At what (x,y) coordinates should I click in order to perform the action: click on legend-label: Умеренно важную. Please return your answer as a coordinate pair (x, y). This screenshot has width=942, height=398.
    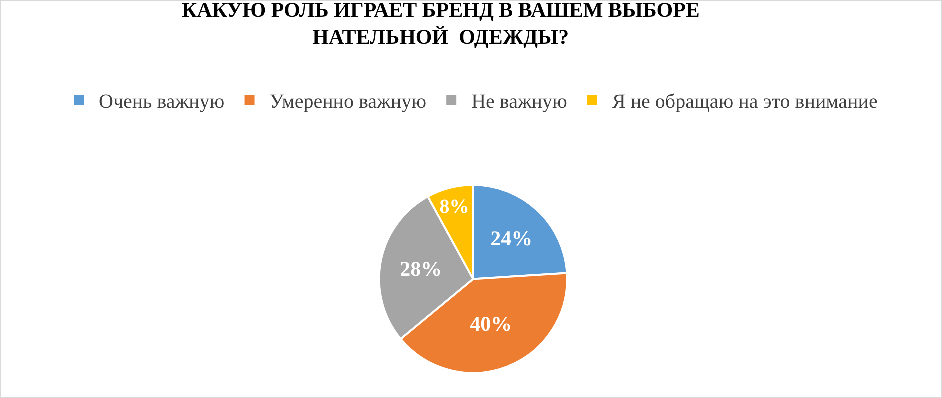
    Looking at the image, I should click on (348, 101).